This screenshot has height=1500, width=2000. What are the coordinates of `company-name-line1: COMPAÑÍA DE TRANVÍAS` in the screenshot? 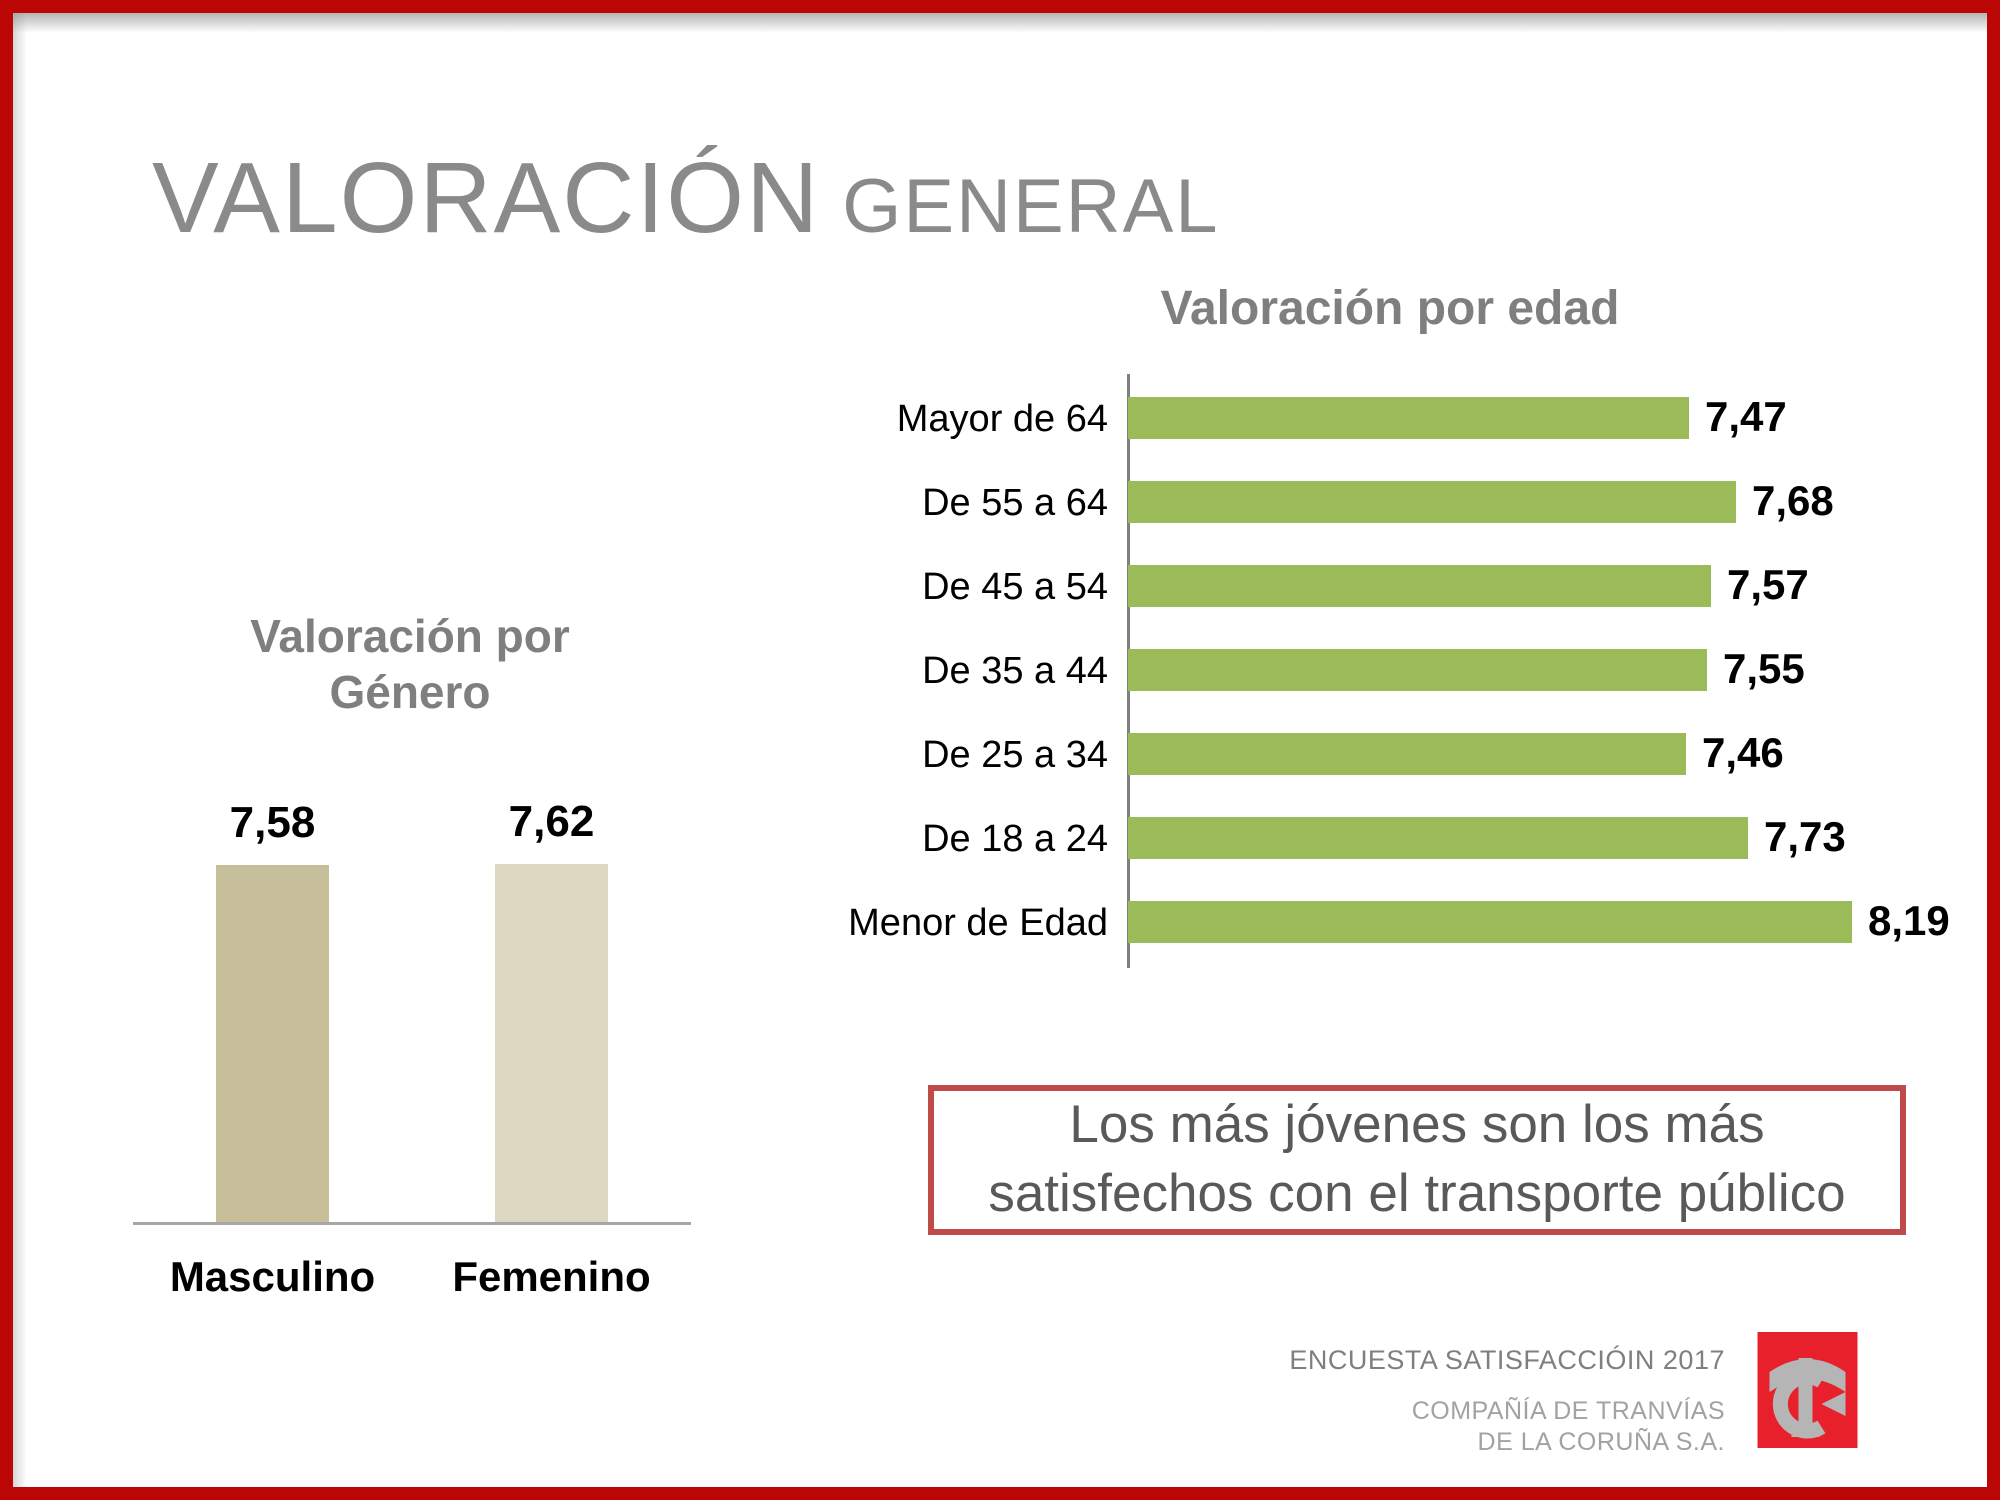 It's located at (1568, 1411).